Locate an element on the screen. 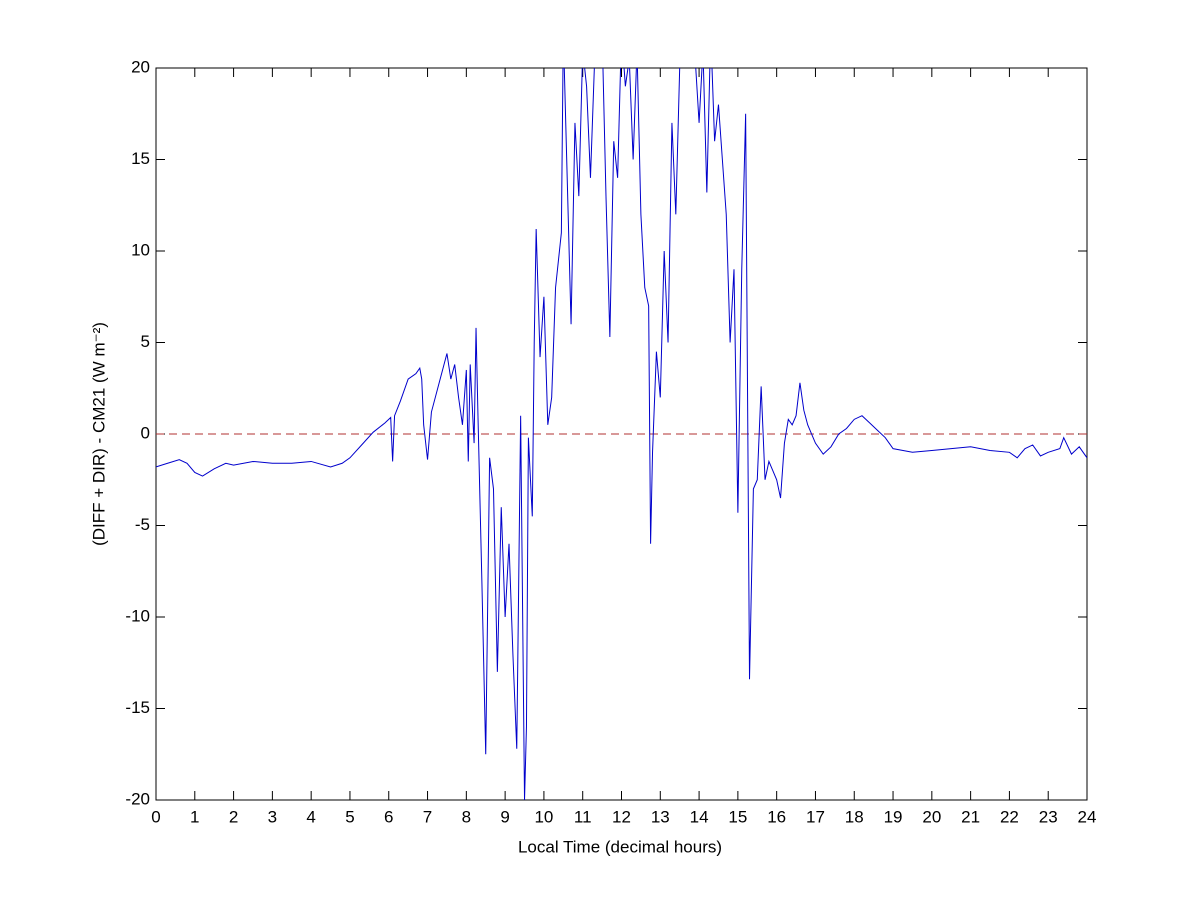 This screenshot has height=900, width=1201. x-tick-label: 15 is located at coordinates (737, 816).